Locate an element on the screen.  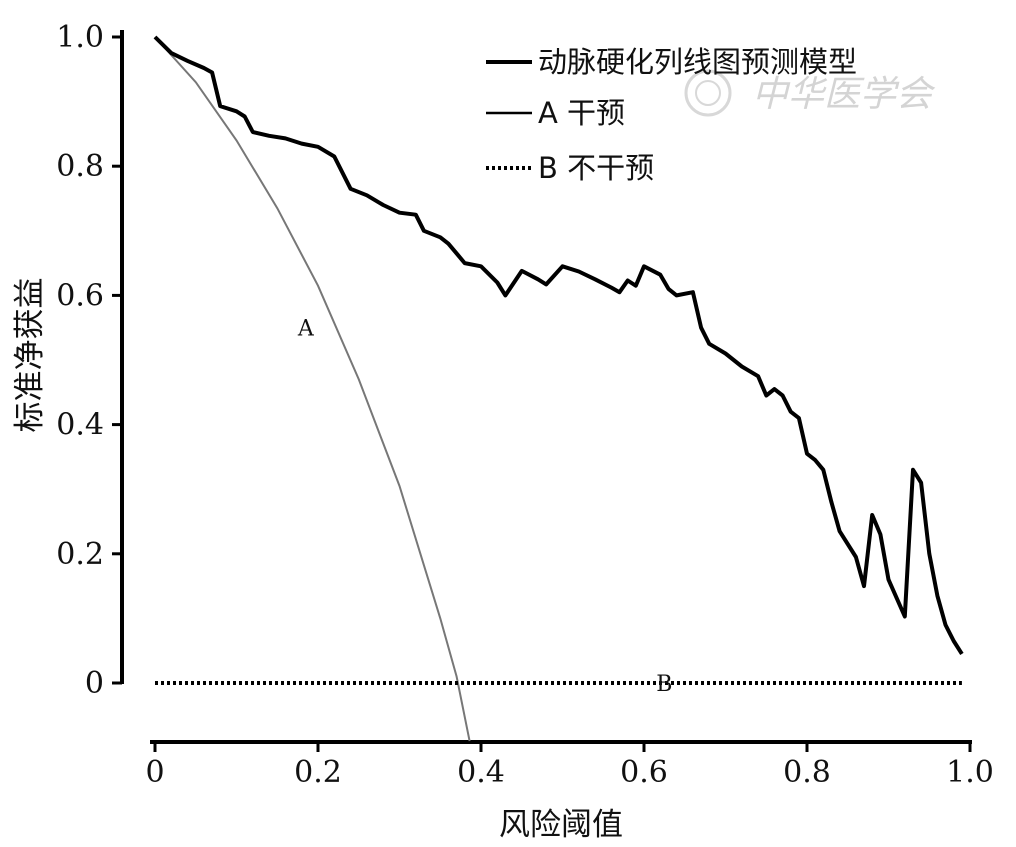
y-tick-label: 0.8 is located at coordinates (80, 166).